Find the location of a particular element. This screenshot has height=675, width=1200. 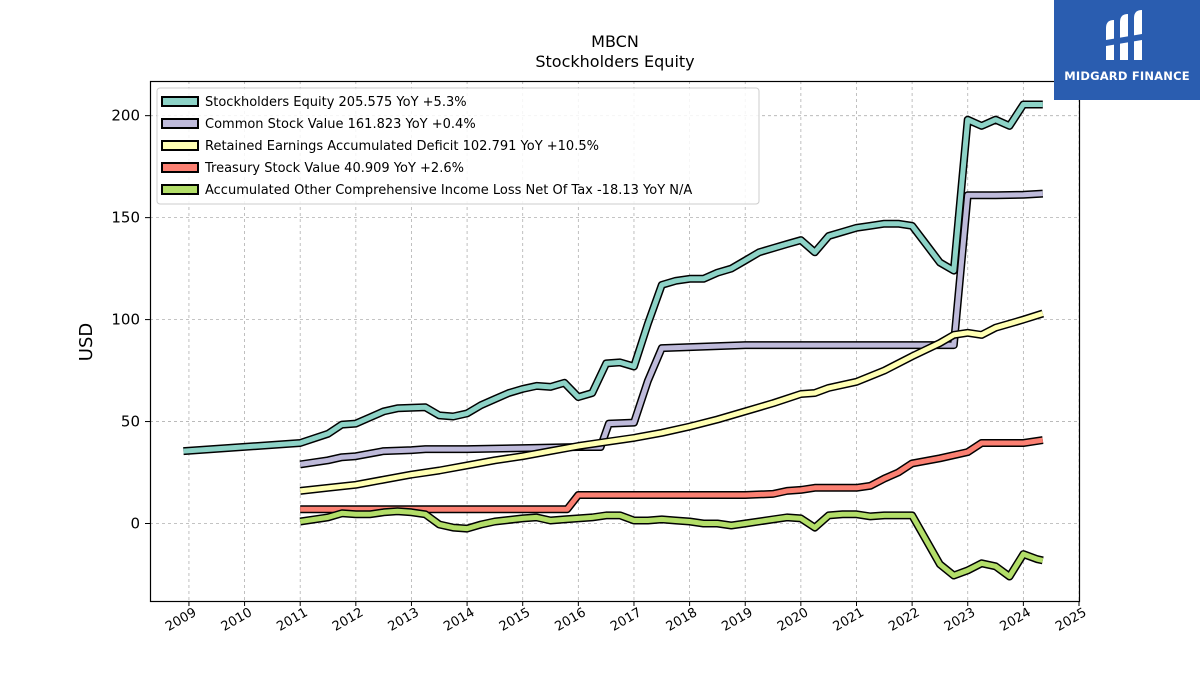

legend-entry: Common Stock Value 161.823 YoY +0.4% is located at coordinates (340, 124).